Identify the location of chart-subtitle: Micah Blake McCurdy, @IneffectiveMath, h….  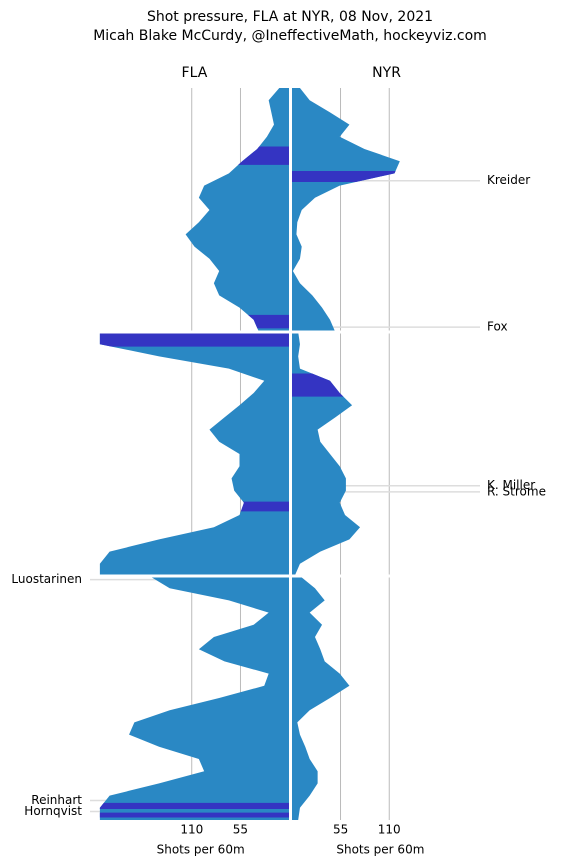
(290, 36).